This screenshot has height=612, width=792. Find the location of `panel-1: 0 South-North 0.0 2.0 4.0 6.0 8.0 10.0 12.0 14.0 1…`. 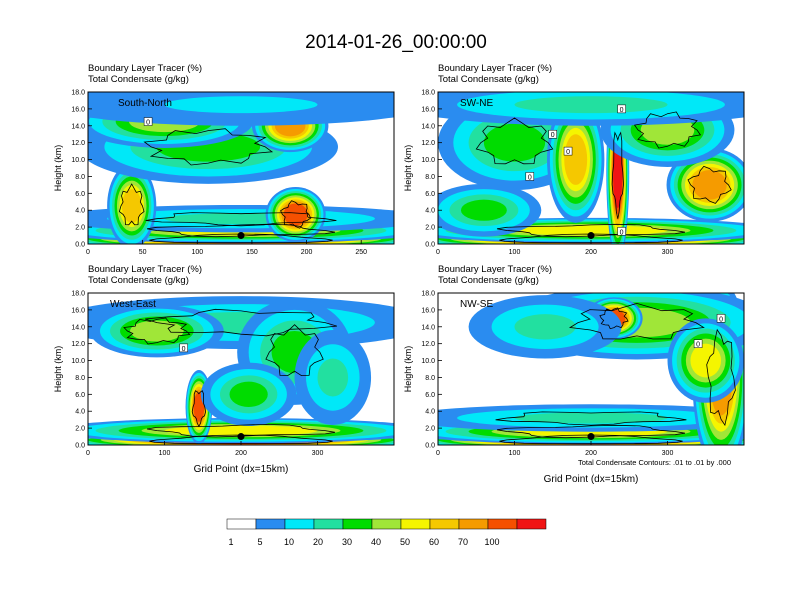

panel-1: 0 South-North 0.0 2.0 4.0 6.0 8.0 10.0 12.0 14.0 1… is located at coordinates (224, 173).